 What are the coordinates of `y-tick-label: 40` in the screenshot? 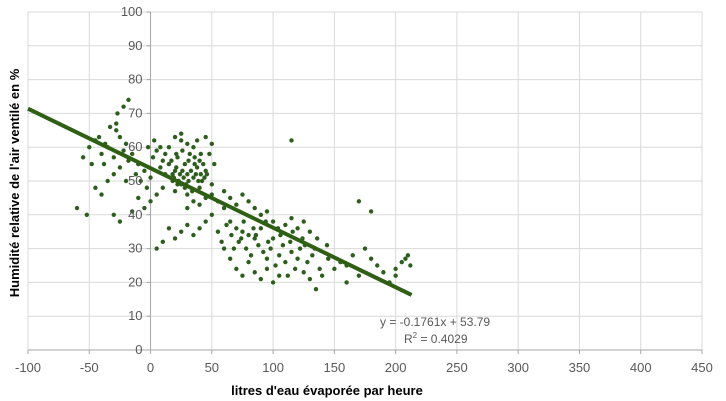 It's located at (135, 214).